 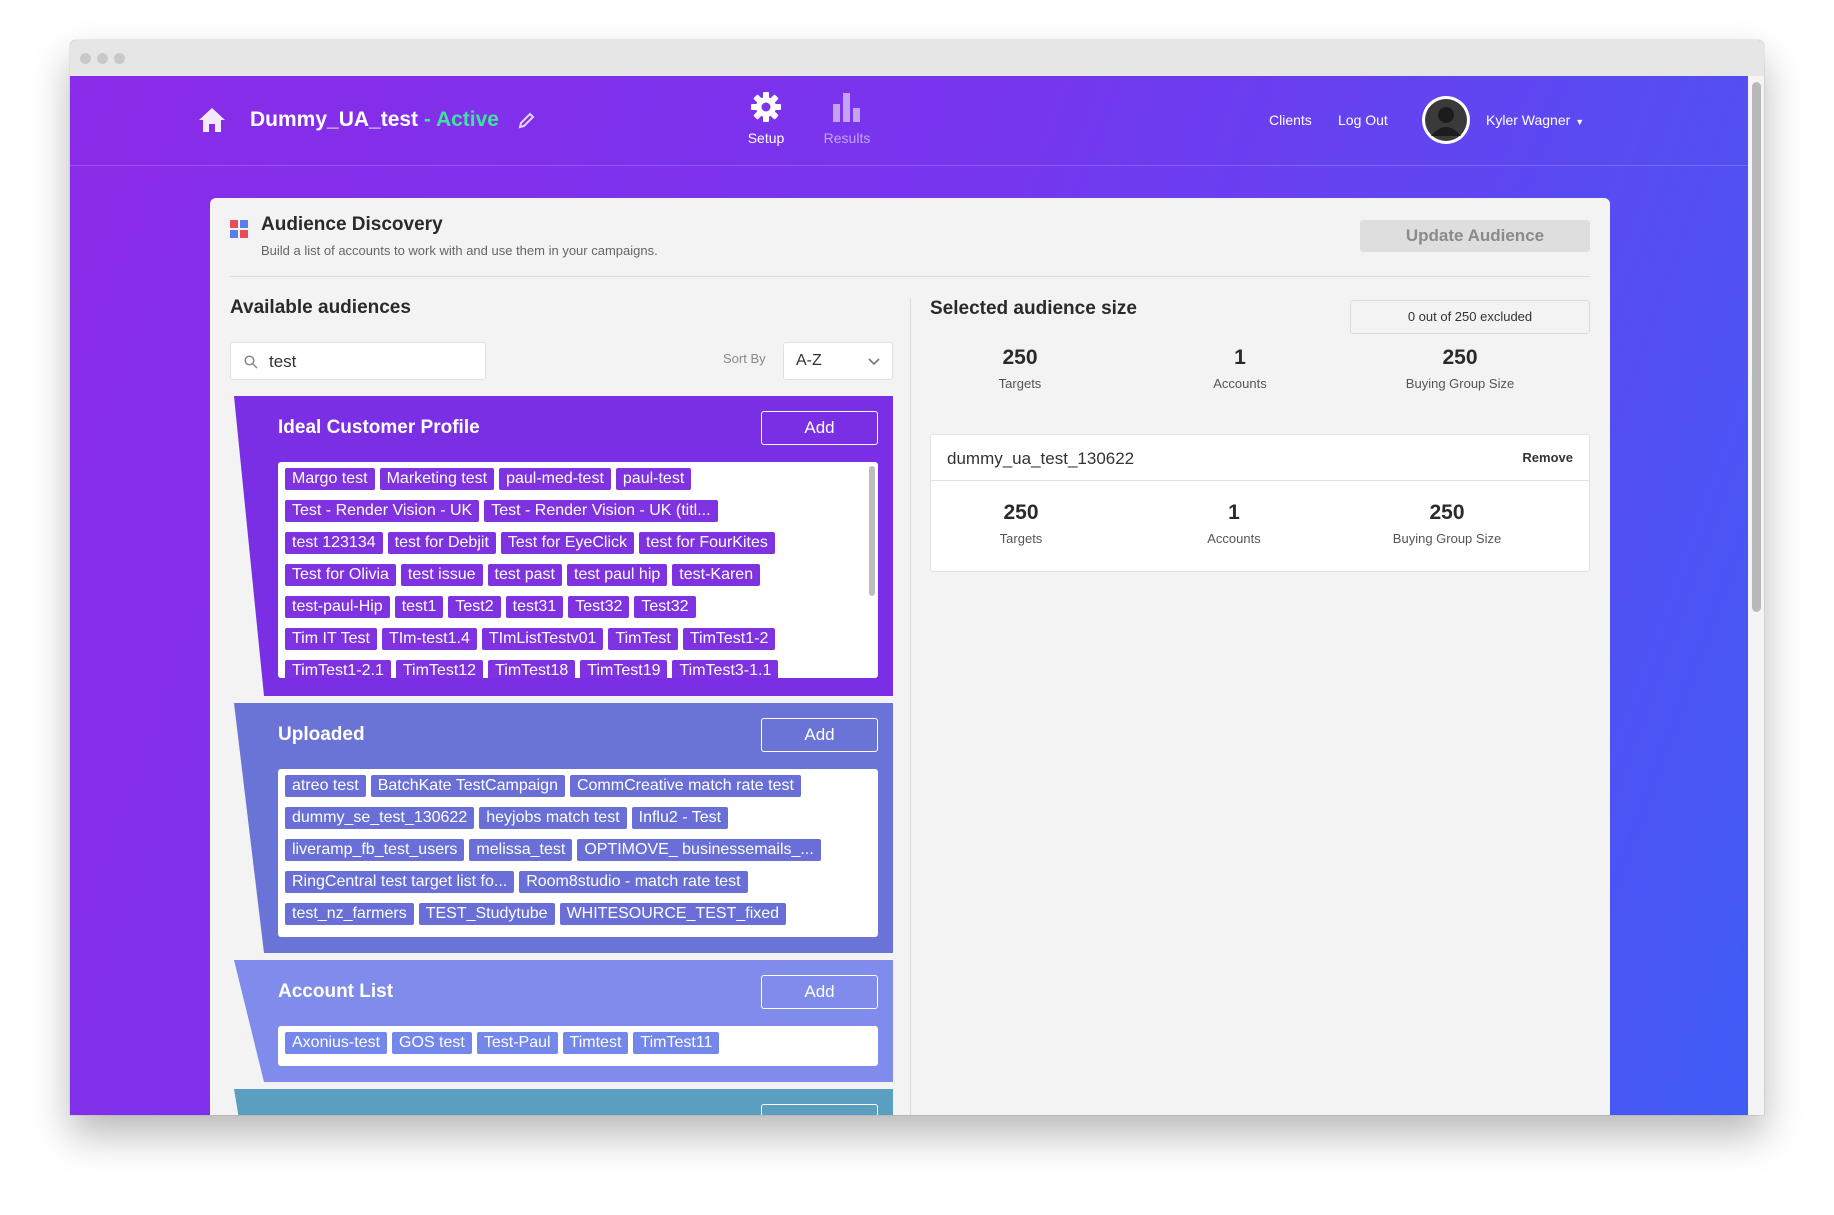 What do you see at coordinates (555, 479) in the screenshot?
I see `audience-tag: paul-med-test` at bounding box center [555, 479].